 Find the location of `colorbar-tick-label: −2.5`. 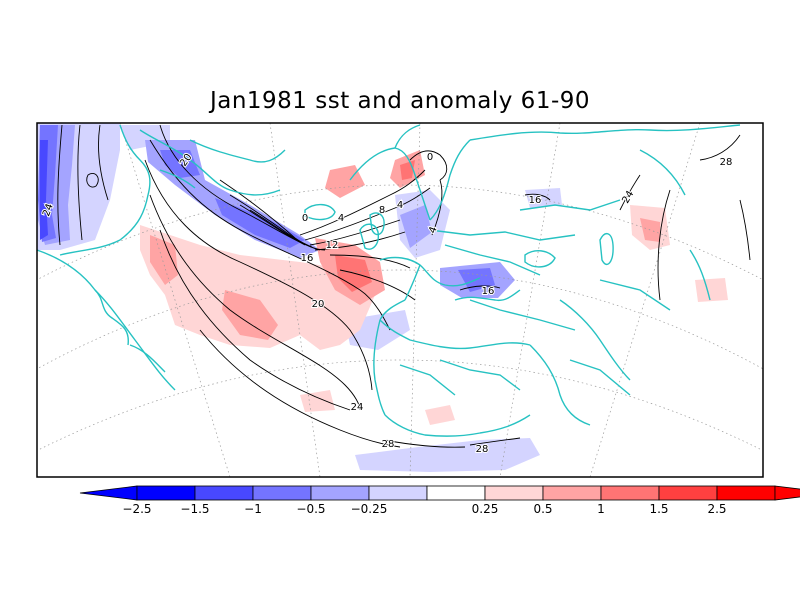

colorbar-tick-label: −2.5 is located at coordinates (136, 509).